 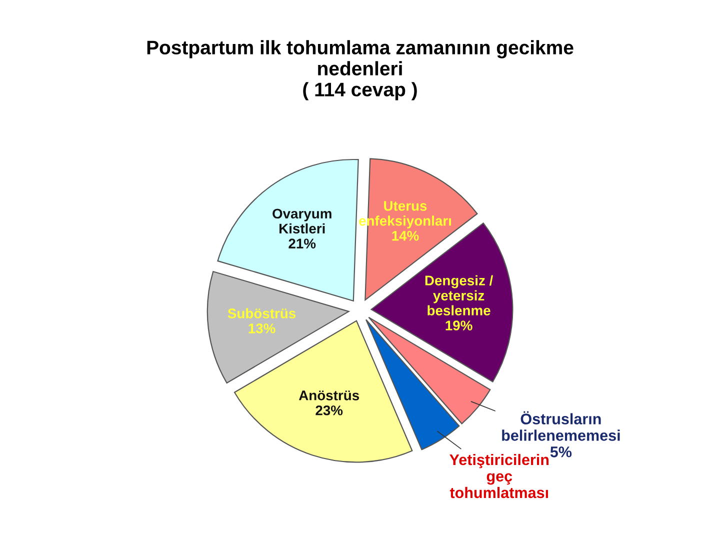 I want to click on data-label: 19%, so click(x=459, y=325).